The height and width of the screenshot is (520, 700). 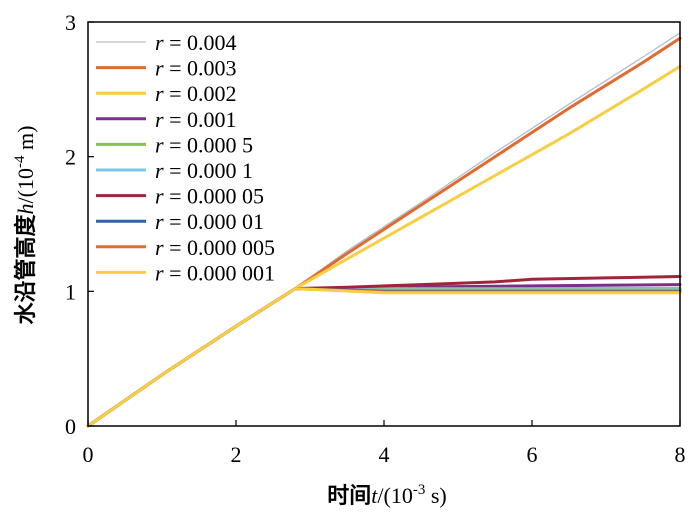 What do you see at coordinates (20, 161) in the screenshot?
I see `y-axis-title-exp: -4` at bounding box center [20, 161].